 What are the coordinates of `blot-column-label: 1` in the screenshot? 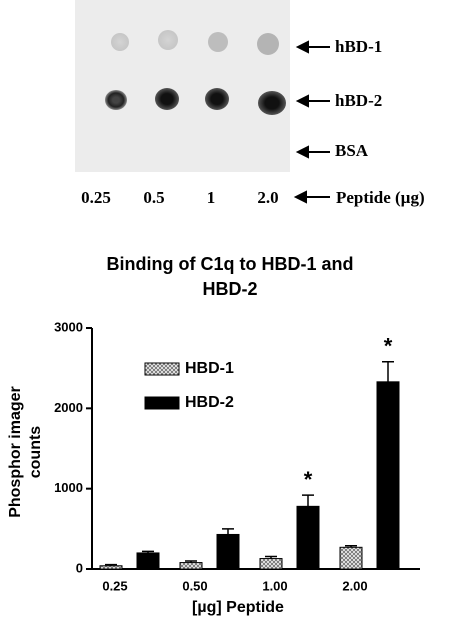 It's located at (211, 197).